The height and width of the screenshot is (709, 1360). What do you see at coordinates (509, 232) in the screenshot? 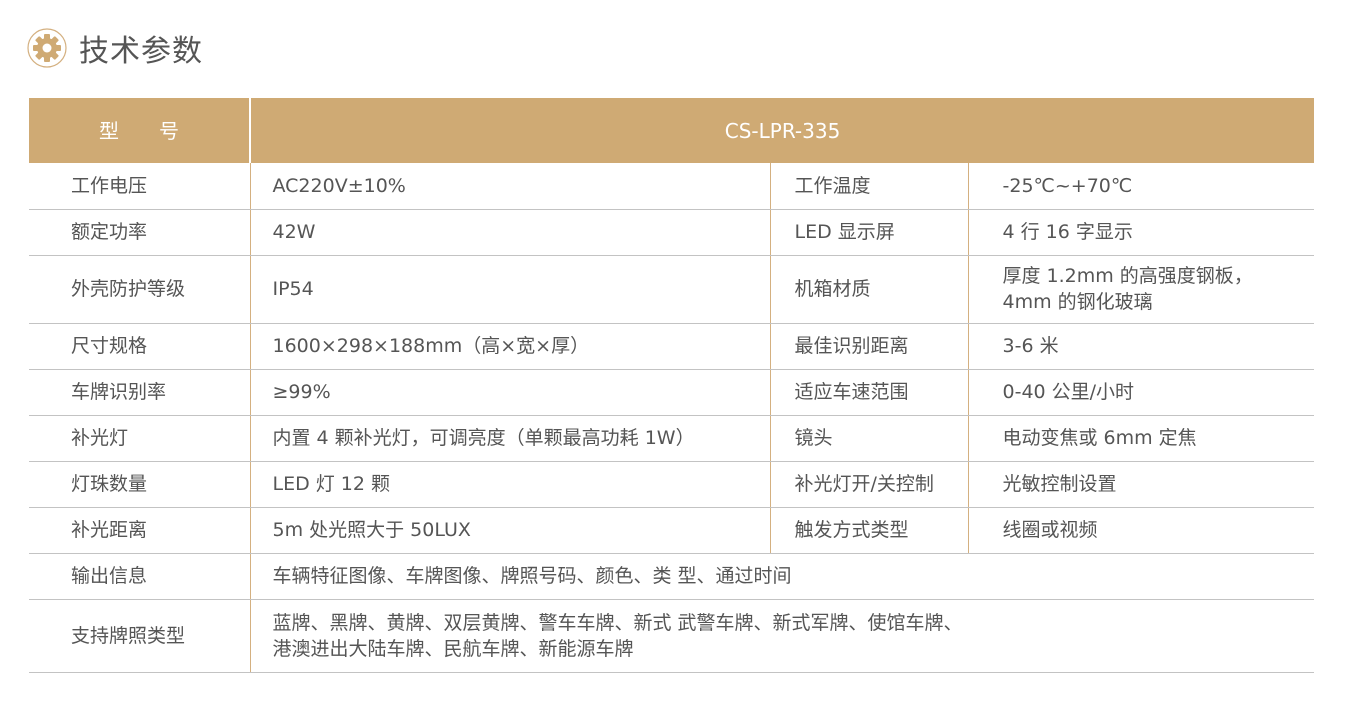
I see `spec-value: 42W` at bounding box center [509, 232].